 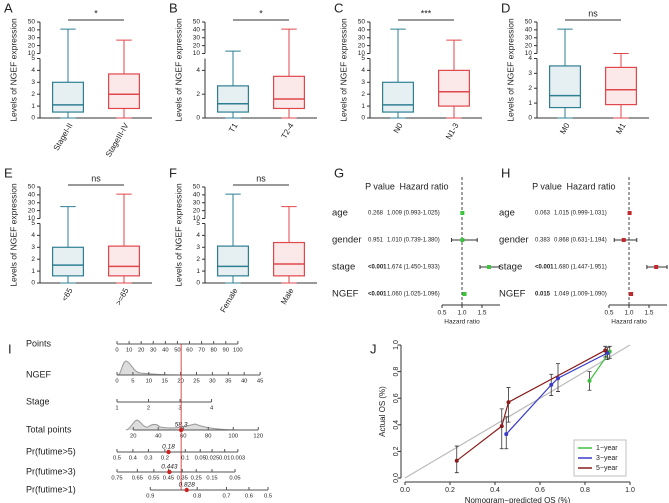 I want to click on scale-tick-label: 0.35, so click(x=182, y=479).